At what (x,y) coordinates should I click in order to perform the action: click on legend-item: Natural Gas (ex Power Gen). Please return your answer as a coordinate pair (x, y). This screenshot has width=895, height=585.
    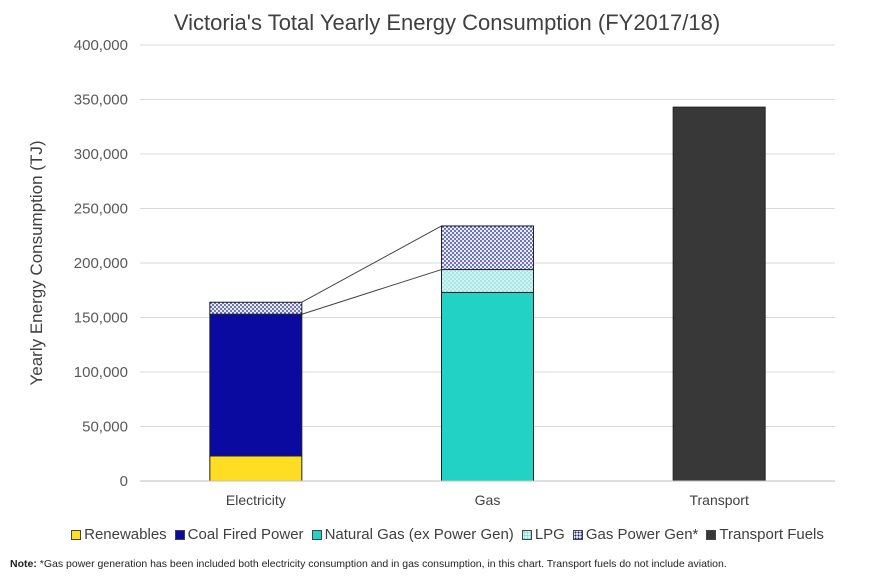
    Looking at the image, I should click on (412, 534).